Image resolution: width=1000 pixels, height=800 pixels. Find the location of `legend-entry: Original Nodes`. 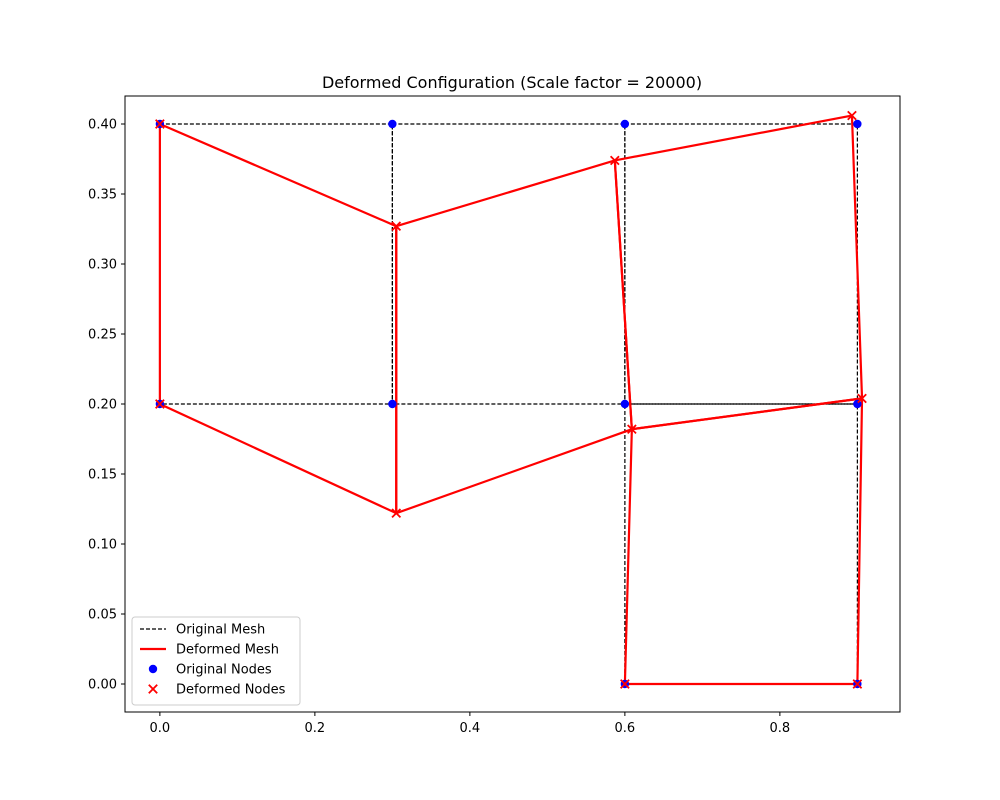

legend-entry: Original Nodes is located at coordinates (210, 670).